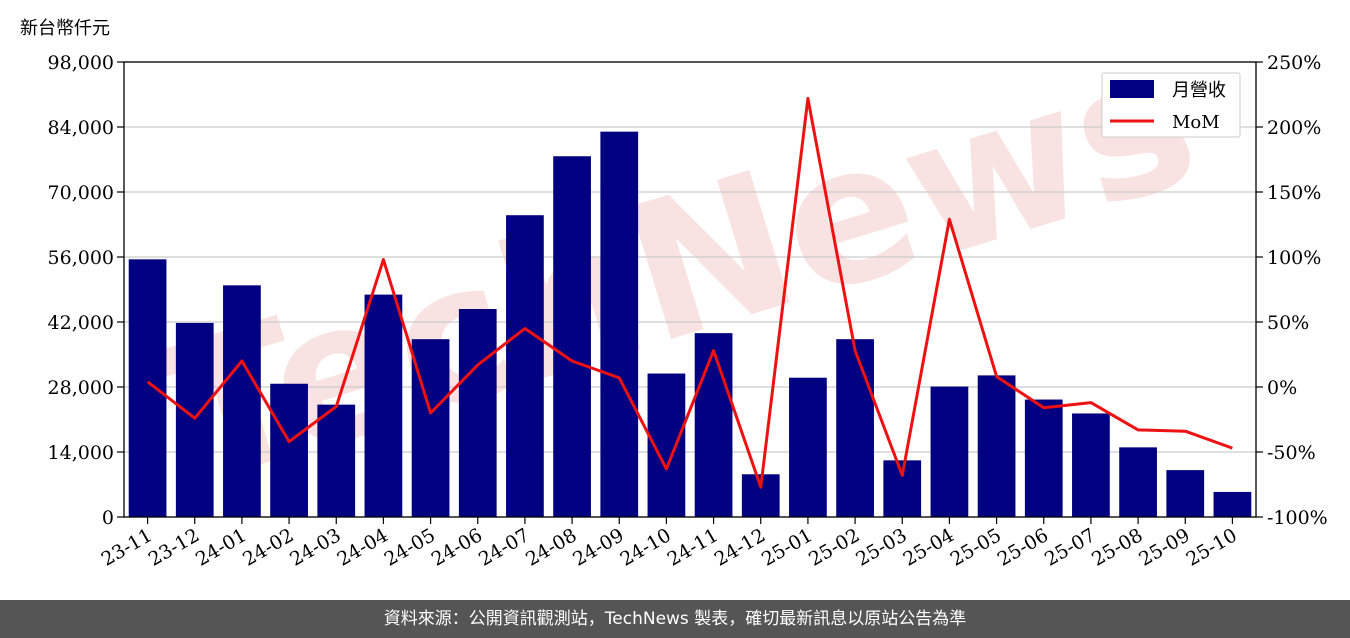  What do you see at coordinates (787, 547) in the screenshot?
I see `x-tick-label-25-01: 25-01` at bounding box center [787, 547].